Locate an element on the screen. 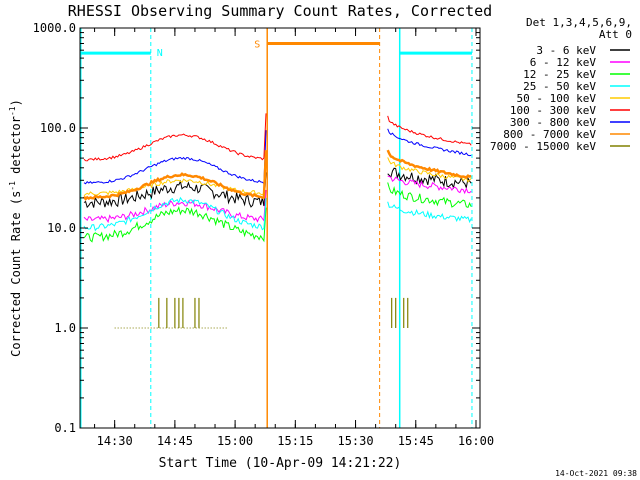 This screenshot has height=480, width=640. legend-label-4: 50 - 100 keV is located at coordinates (557, 98).